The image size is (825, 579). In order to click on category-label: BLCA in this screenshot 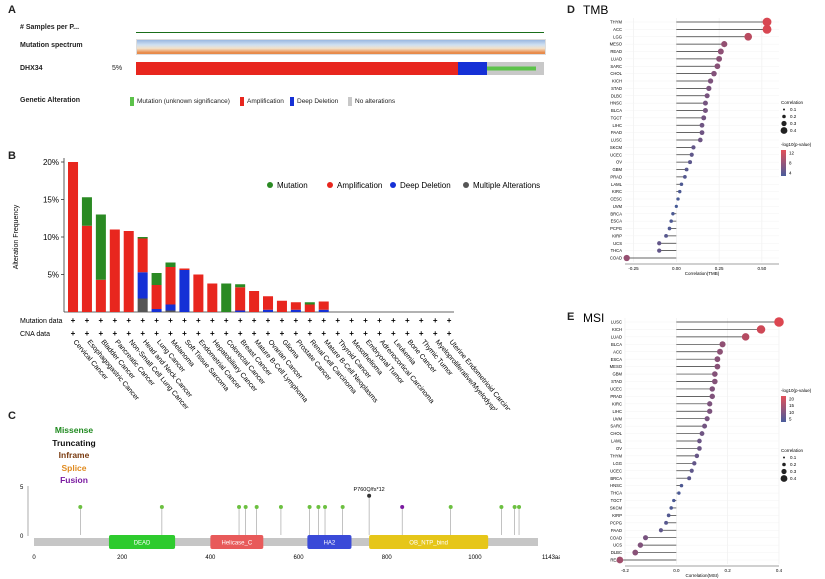, I will do `click(616, 110)`.